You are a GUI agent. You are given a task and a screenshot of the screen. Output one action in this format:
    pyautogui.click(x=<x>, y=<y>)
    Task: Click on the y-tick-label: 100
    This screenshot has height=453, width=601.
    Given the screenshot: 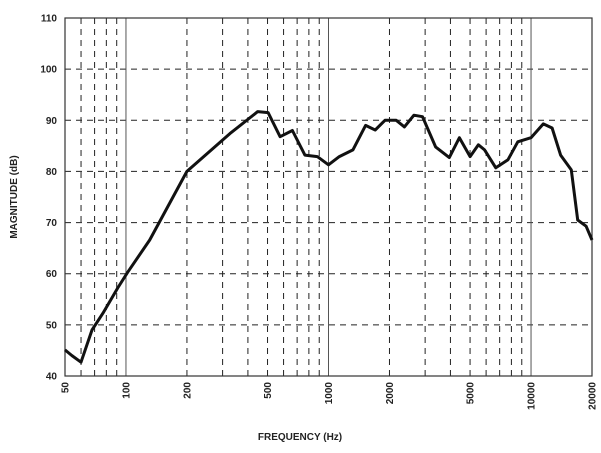 What is the action you would take?
    pyautogui.click(x=48, y=70)
    